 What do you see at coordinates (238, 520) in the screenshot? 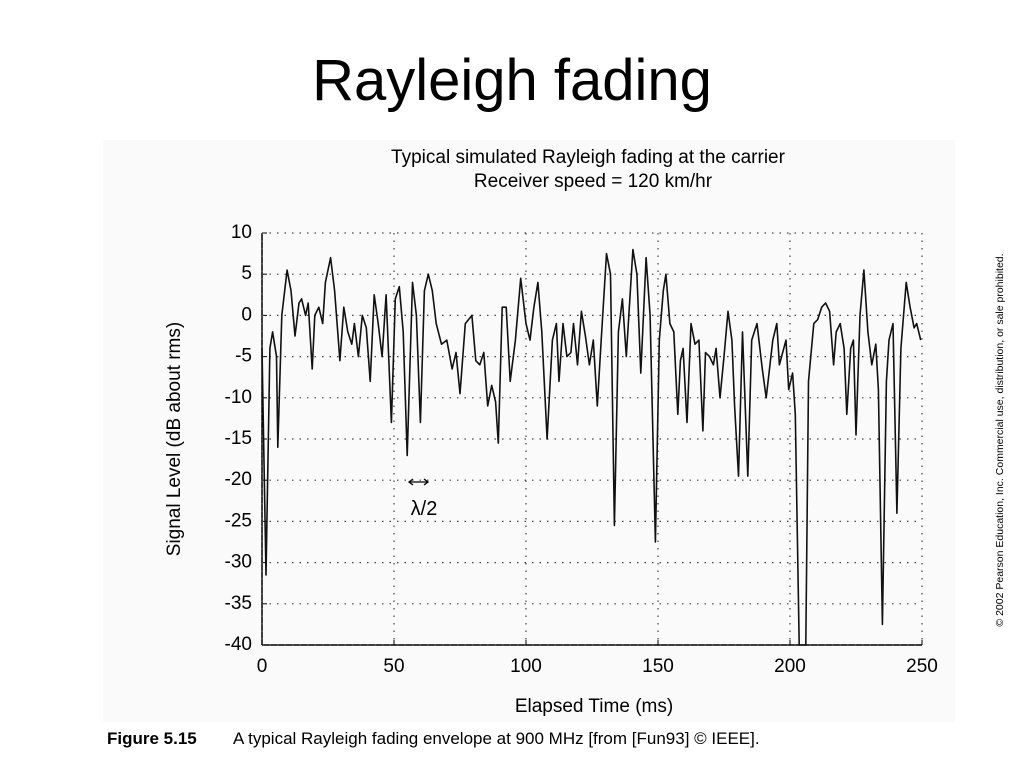
I see `y-tick-label: -25` at bounding box center [238, 520].